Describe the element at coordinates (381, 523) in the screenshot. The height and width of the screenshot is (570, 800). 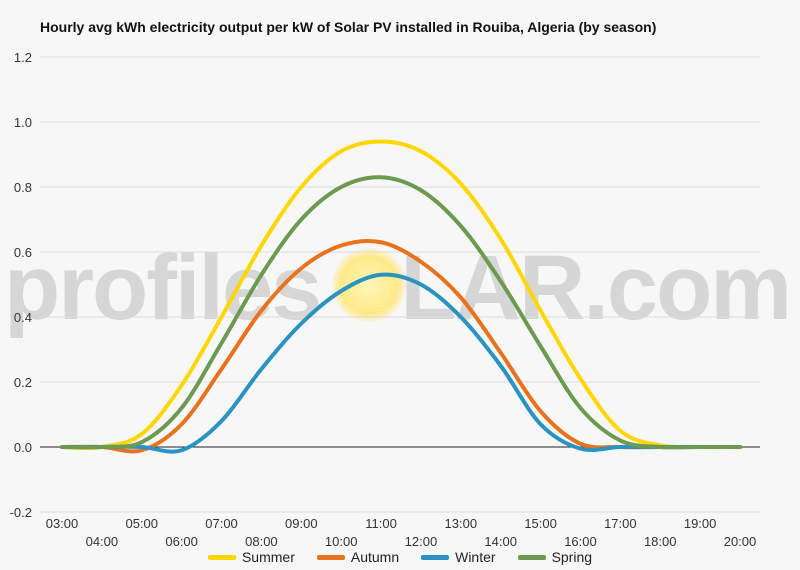
I see `x-tick-label: 11:00` at that location.